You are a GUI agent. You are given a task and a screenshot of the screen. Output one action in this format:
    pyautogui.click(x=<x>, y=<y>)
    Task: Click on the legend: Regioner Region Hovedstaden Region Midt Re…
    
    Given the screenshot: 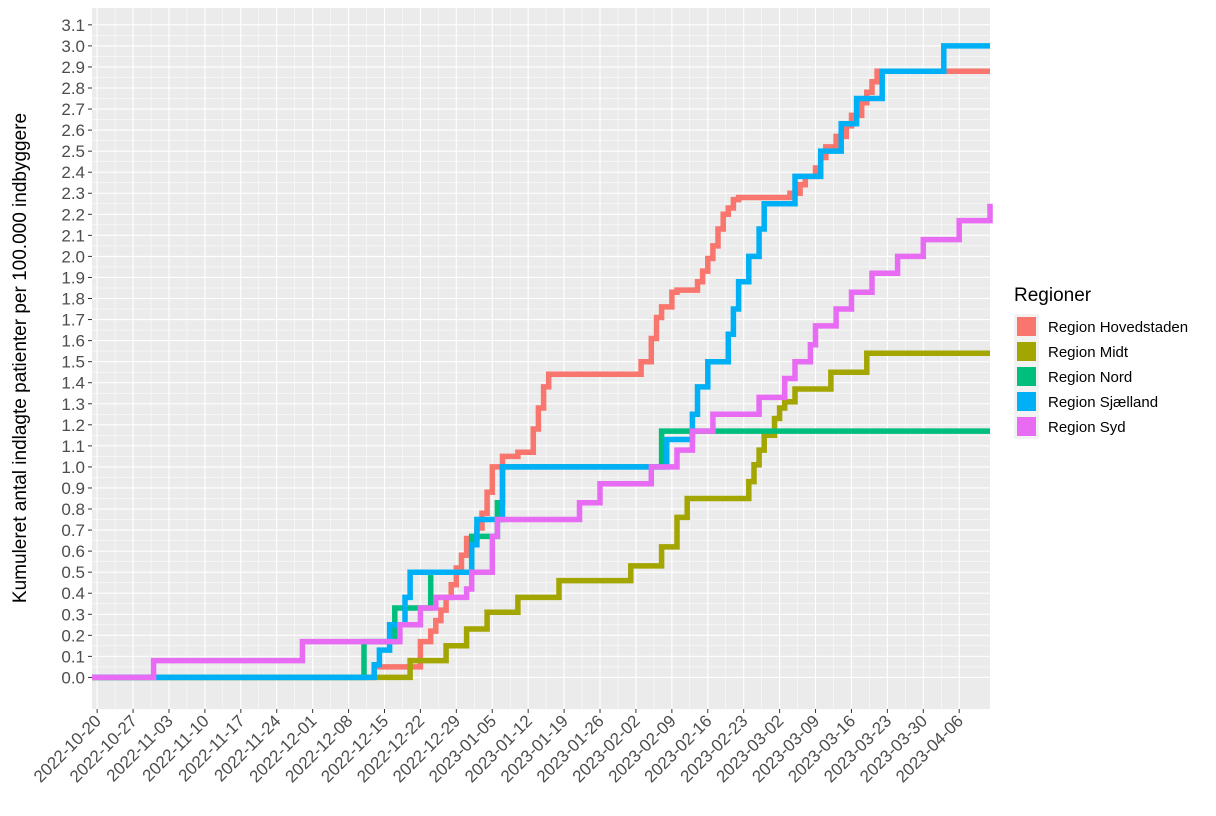 What is the action you would take?
    pyautogui.click(x=1101, y=362)
    